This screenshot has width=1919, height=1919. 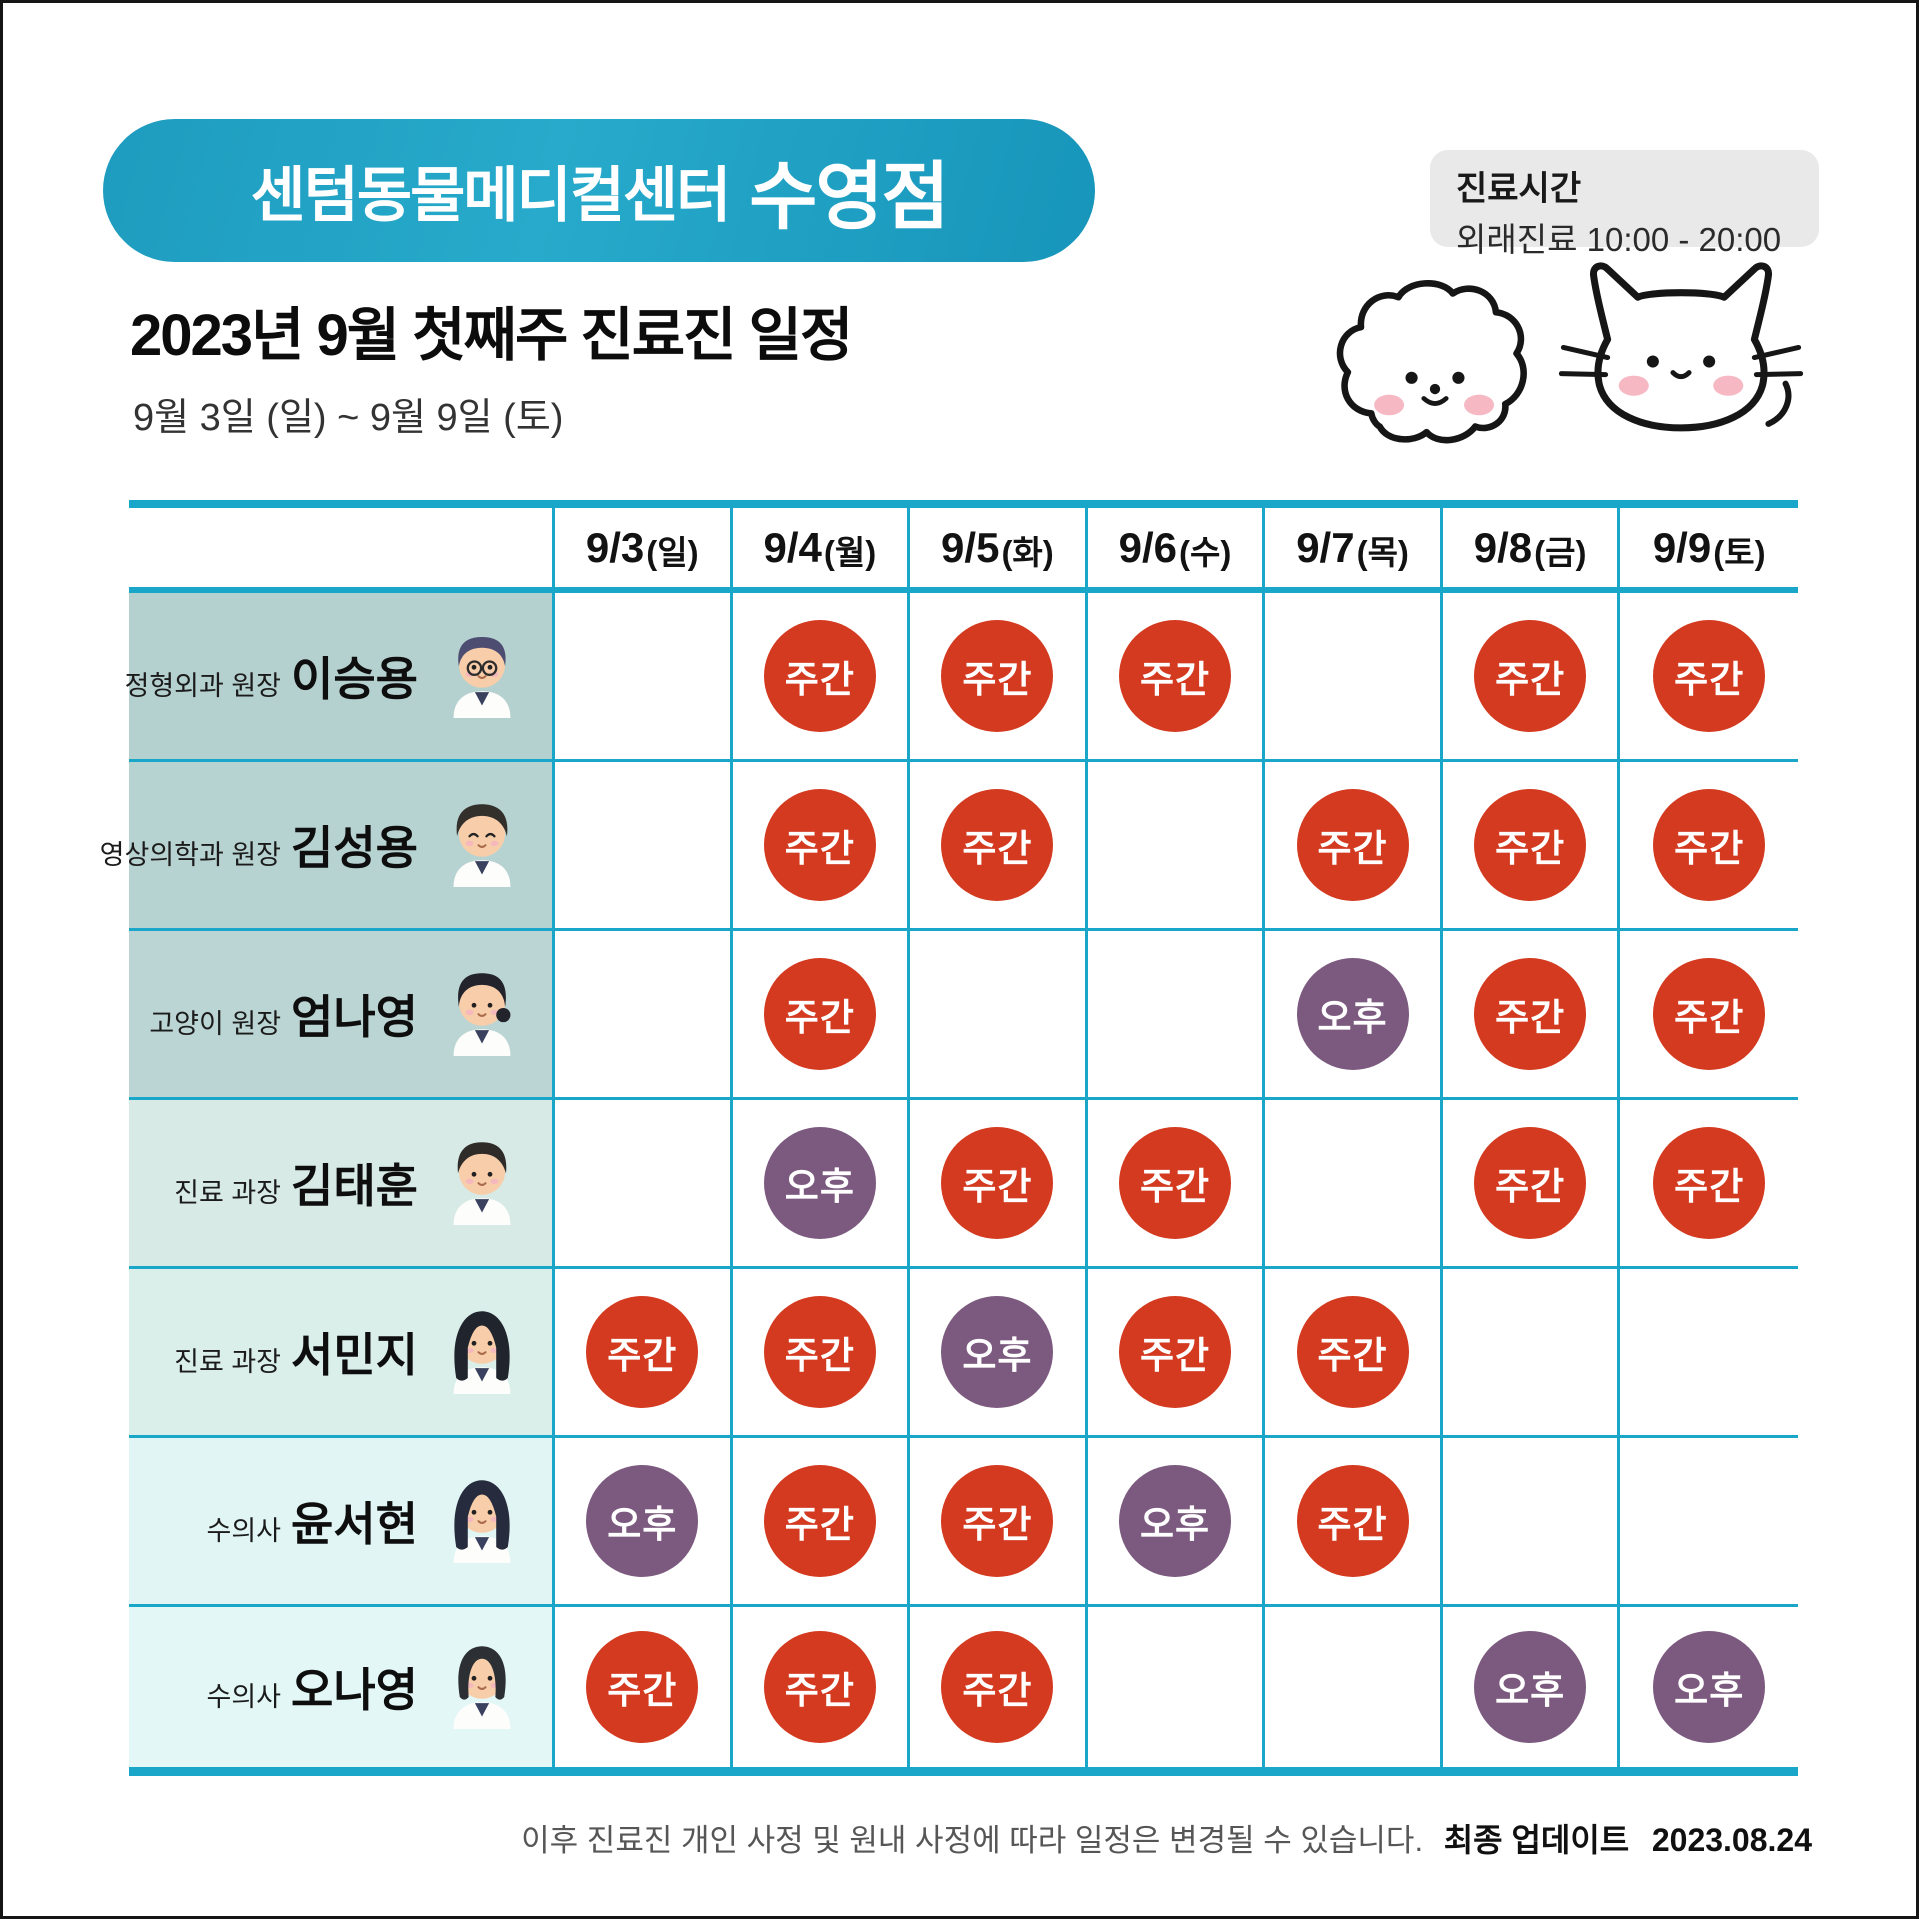 What do you see at coordinates (821, 550) in the screenshot?
I see `date-header: 9/4 (월)` at bounding box center [821, 550].